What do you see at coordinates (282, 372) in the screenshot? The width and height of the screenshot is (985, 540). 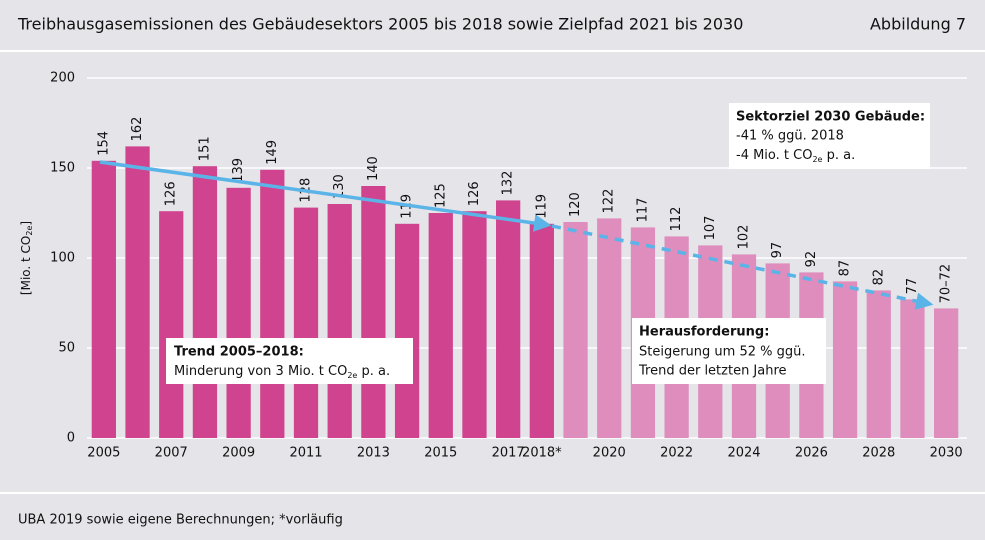 I see `annotation-text: Minderung von 3 Mio. t CO2e p. a.` at bounding box center [282, 372].